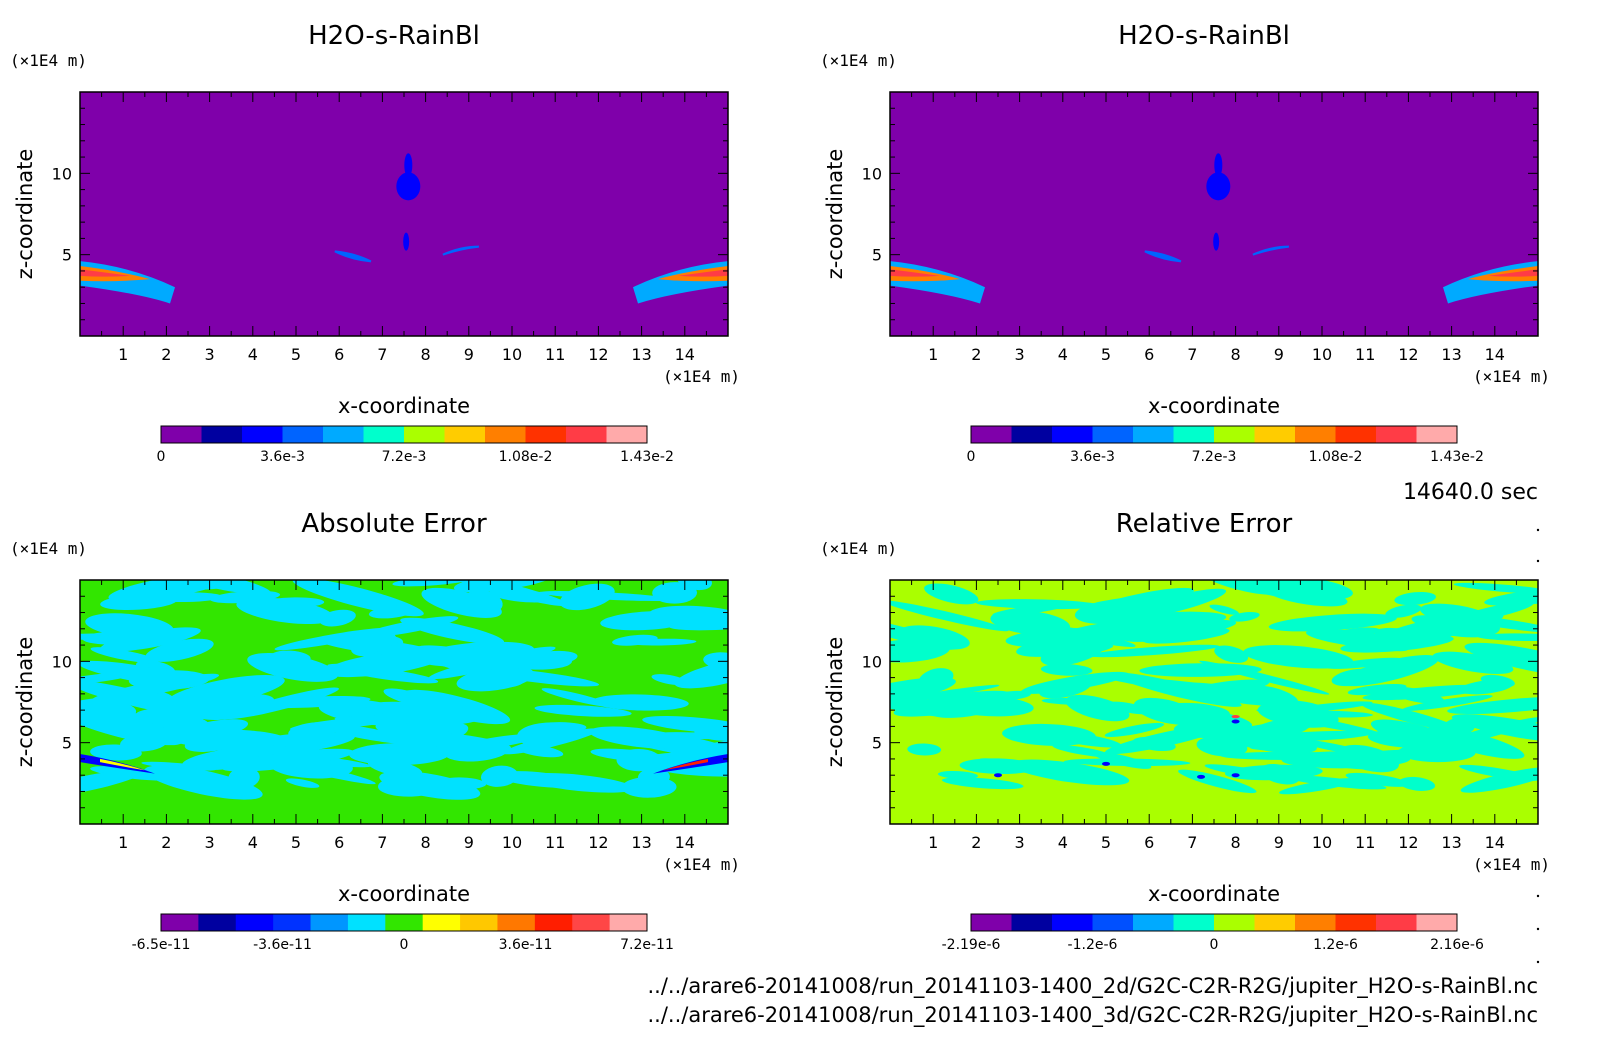  I want to click on rain-band-right-peak, so click(1513, 273).